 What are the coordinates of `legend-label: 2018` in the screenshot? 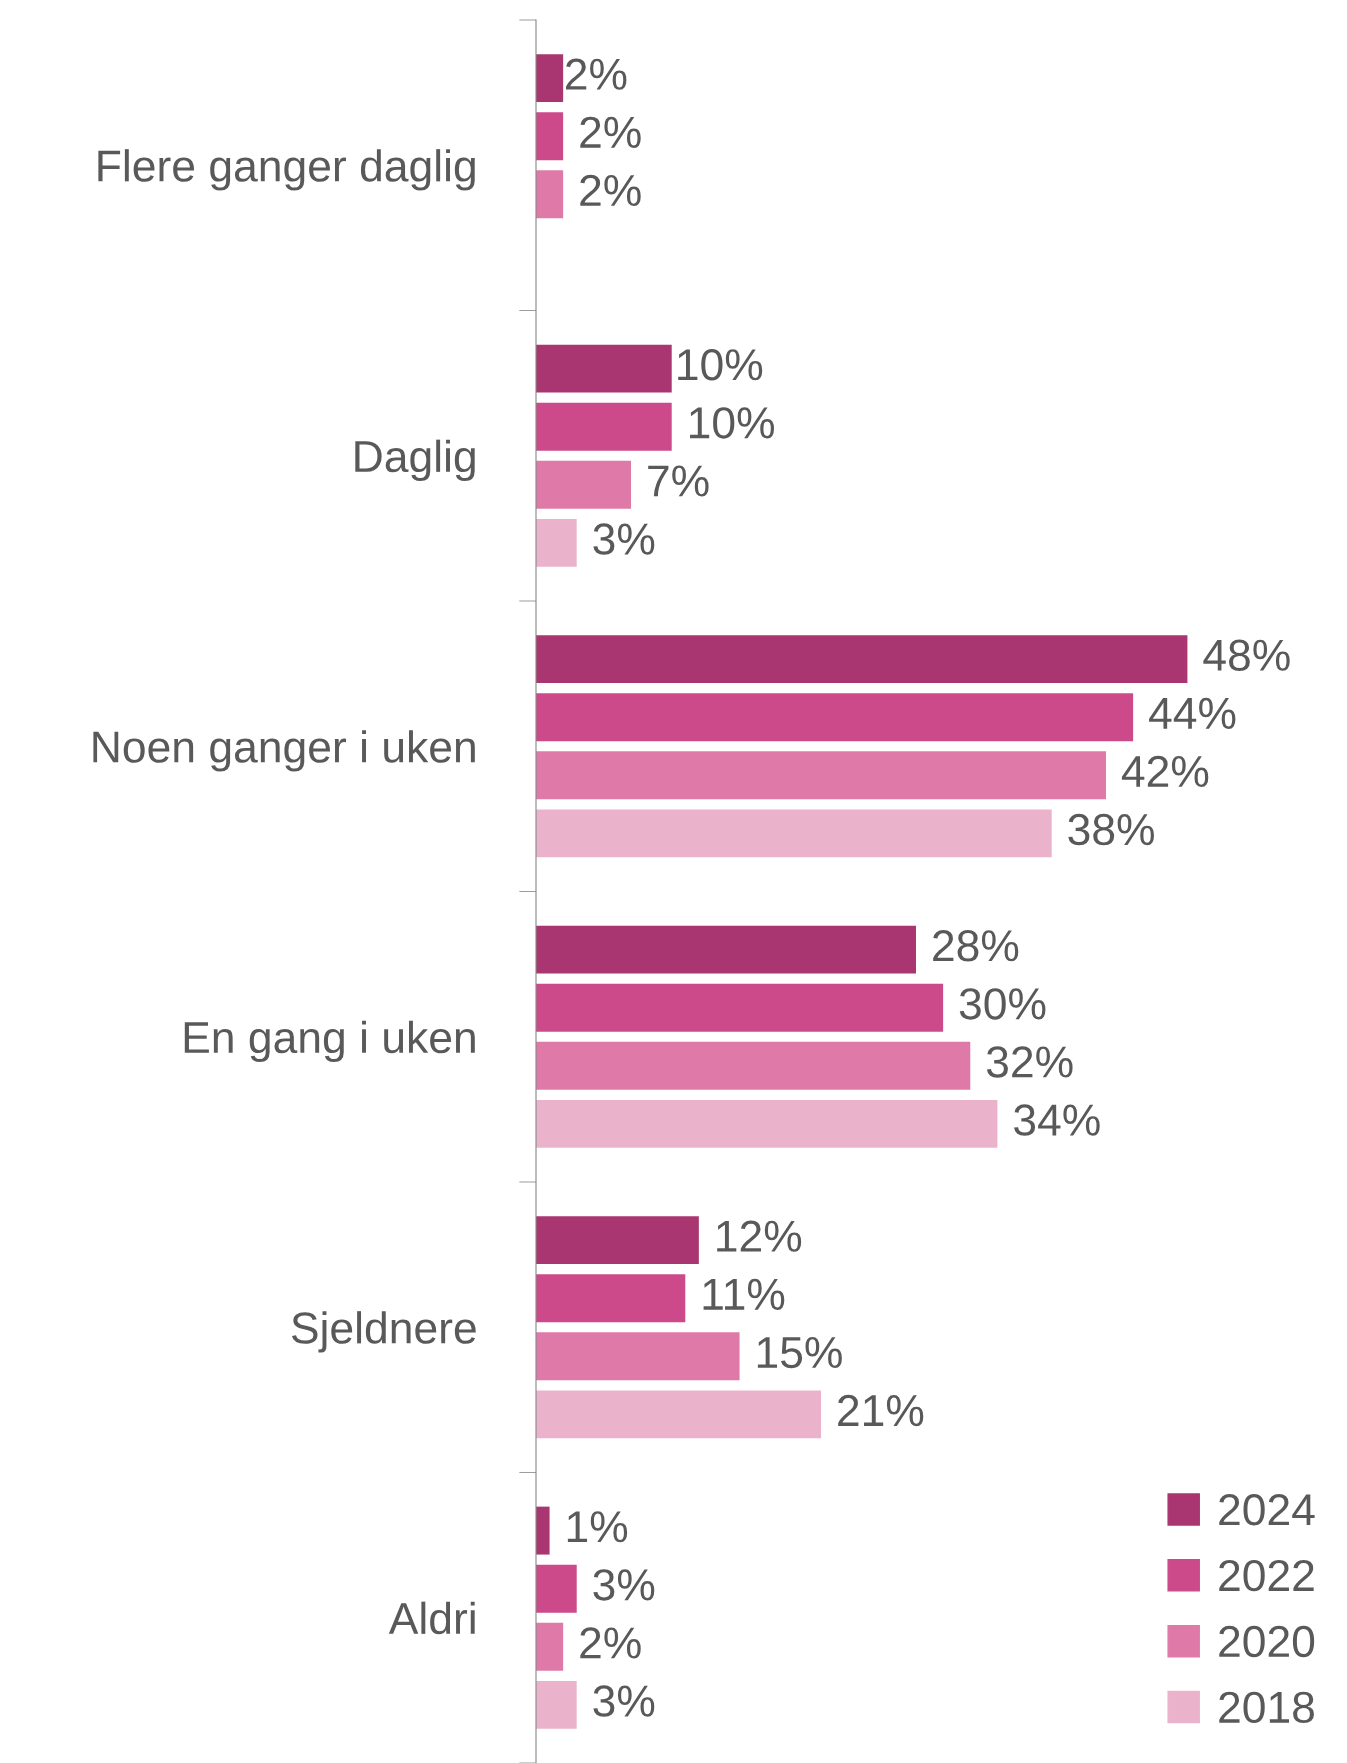 It's located at (1266, 1707).